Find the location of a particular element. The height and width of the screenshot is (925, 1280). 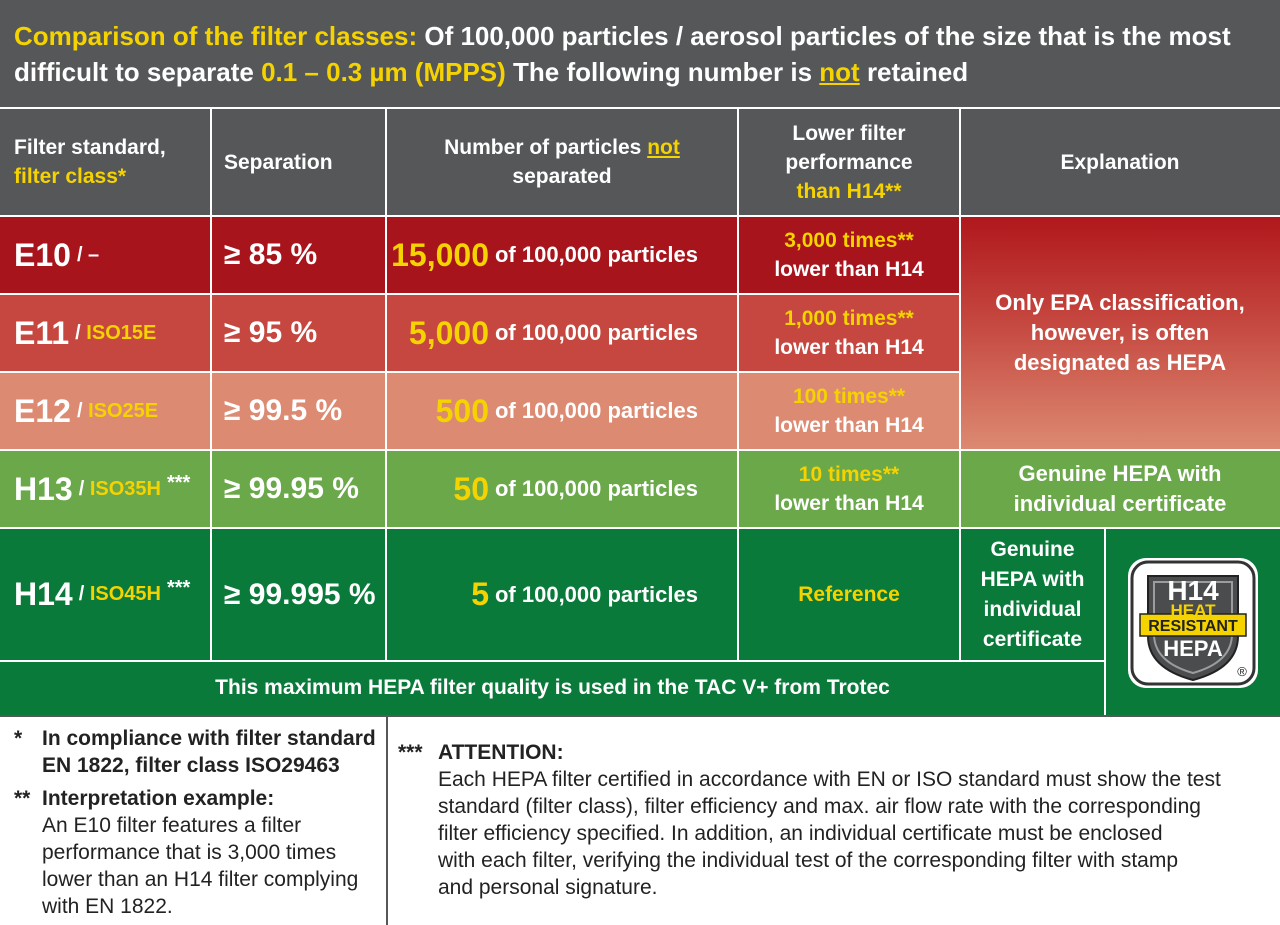

lower-performance-times: Reference is located at coordinates (849, 594).